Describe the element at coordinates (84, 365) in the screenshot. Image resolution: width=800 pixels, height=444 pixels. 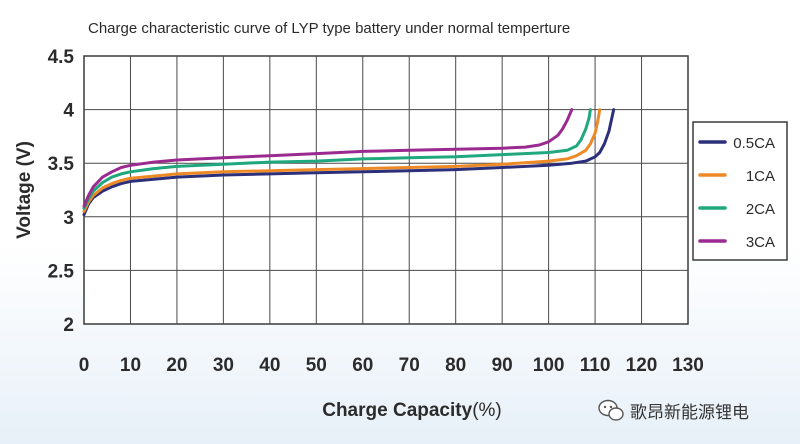
I see `x-tick-label: 0` at that location.